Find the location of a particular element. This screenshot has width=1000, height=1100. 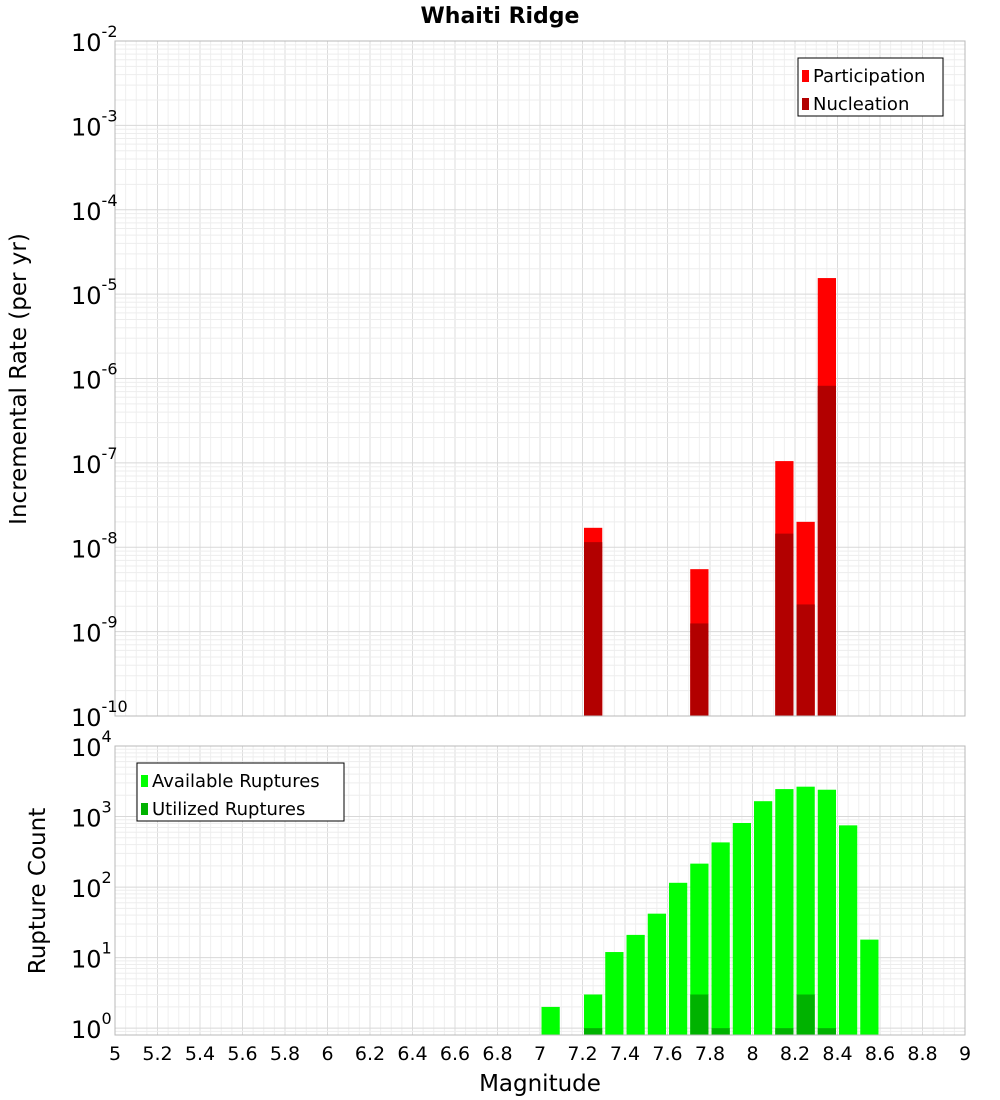

y-tick-label: 10⁻⁶ is located at coordinates (94, 377).